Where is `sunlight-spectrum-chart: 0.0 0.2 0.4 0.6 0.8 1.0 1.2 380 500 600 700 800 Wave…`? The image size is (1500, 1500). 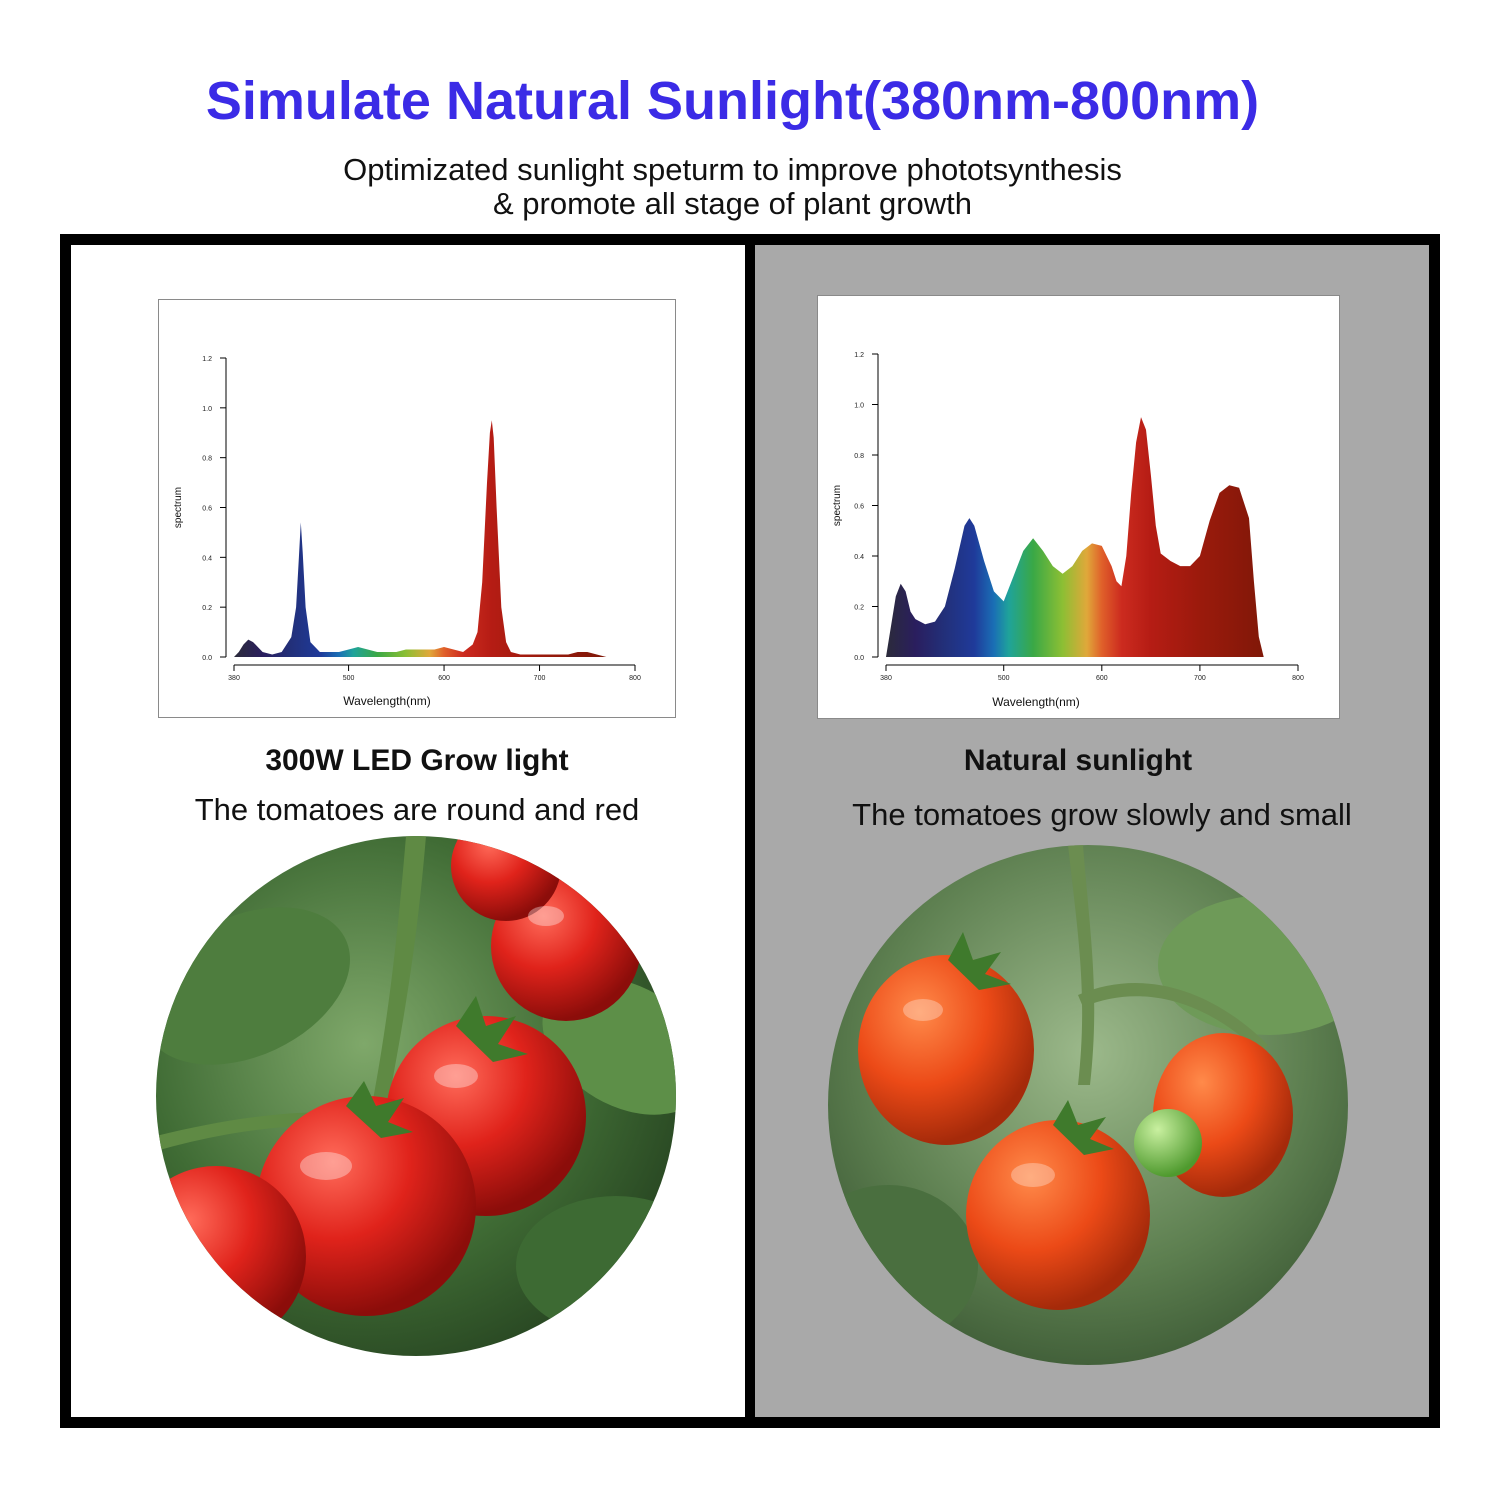 sunlight-spectrum-chart: 0.0 0.2 0.4 0.6 0.8 1.0 1.2 380 500 600 700 800 Wave… is located at coordinates (1068, 530).